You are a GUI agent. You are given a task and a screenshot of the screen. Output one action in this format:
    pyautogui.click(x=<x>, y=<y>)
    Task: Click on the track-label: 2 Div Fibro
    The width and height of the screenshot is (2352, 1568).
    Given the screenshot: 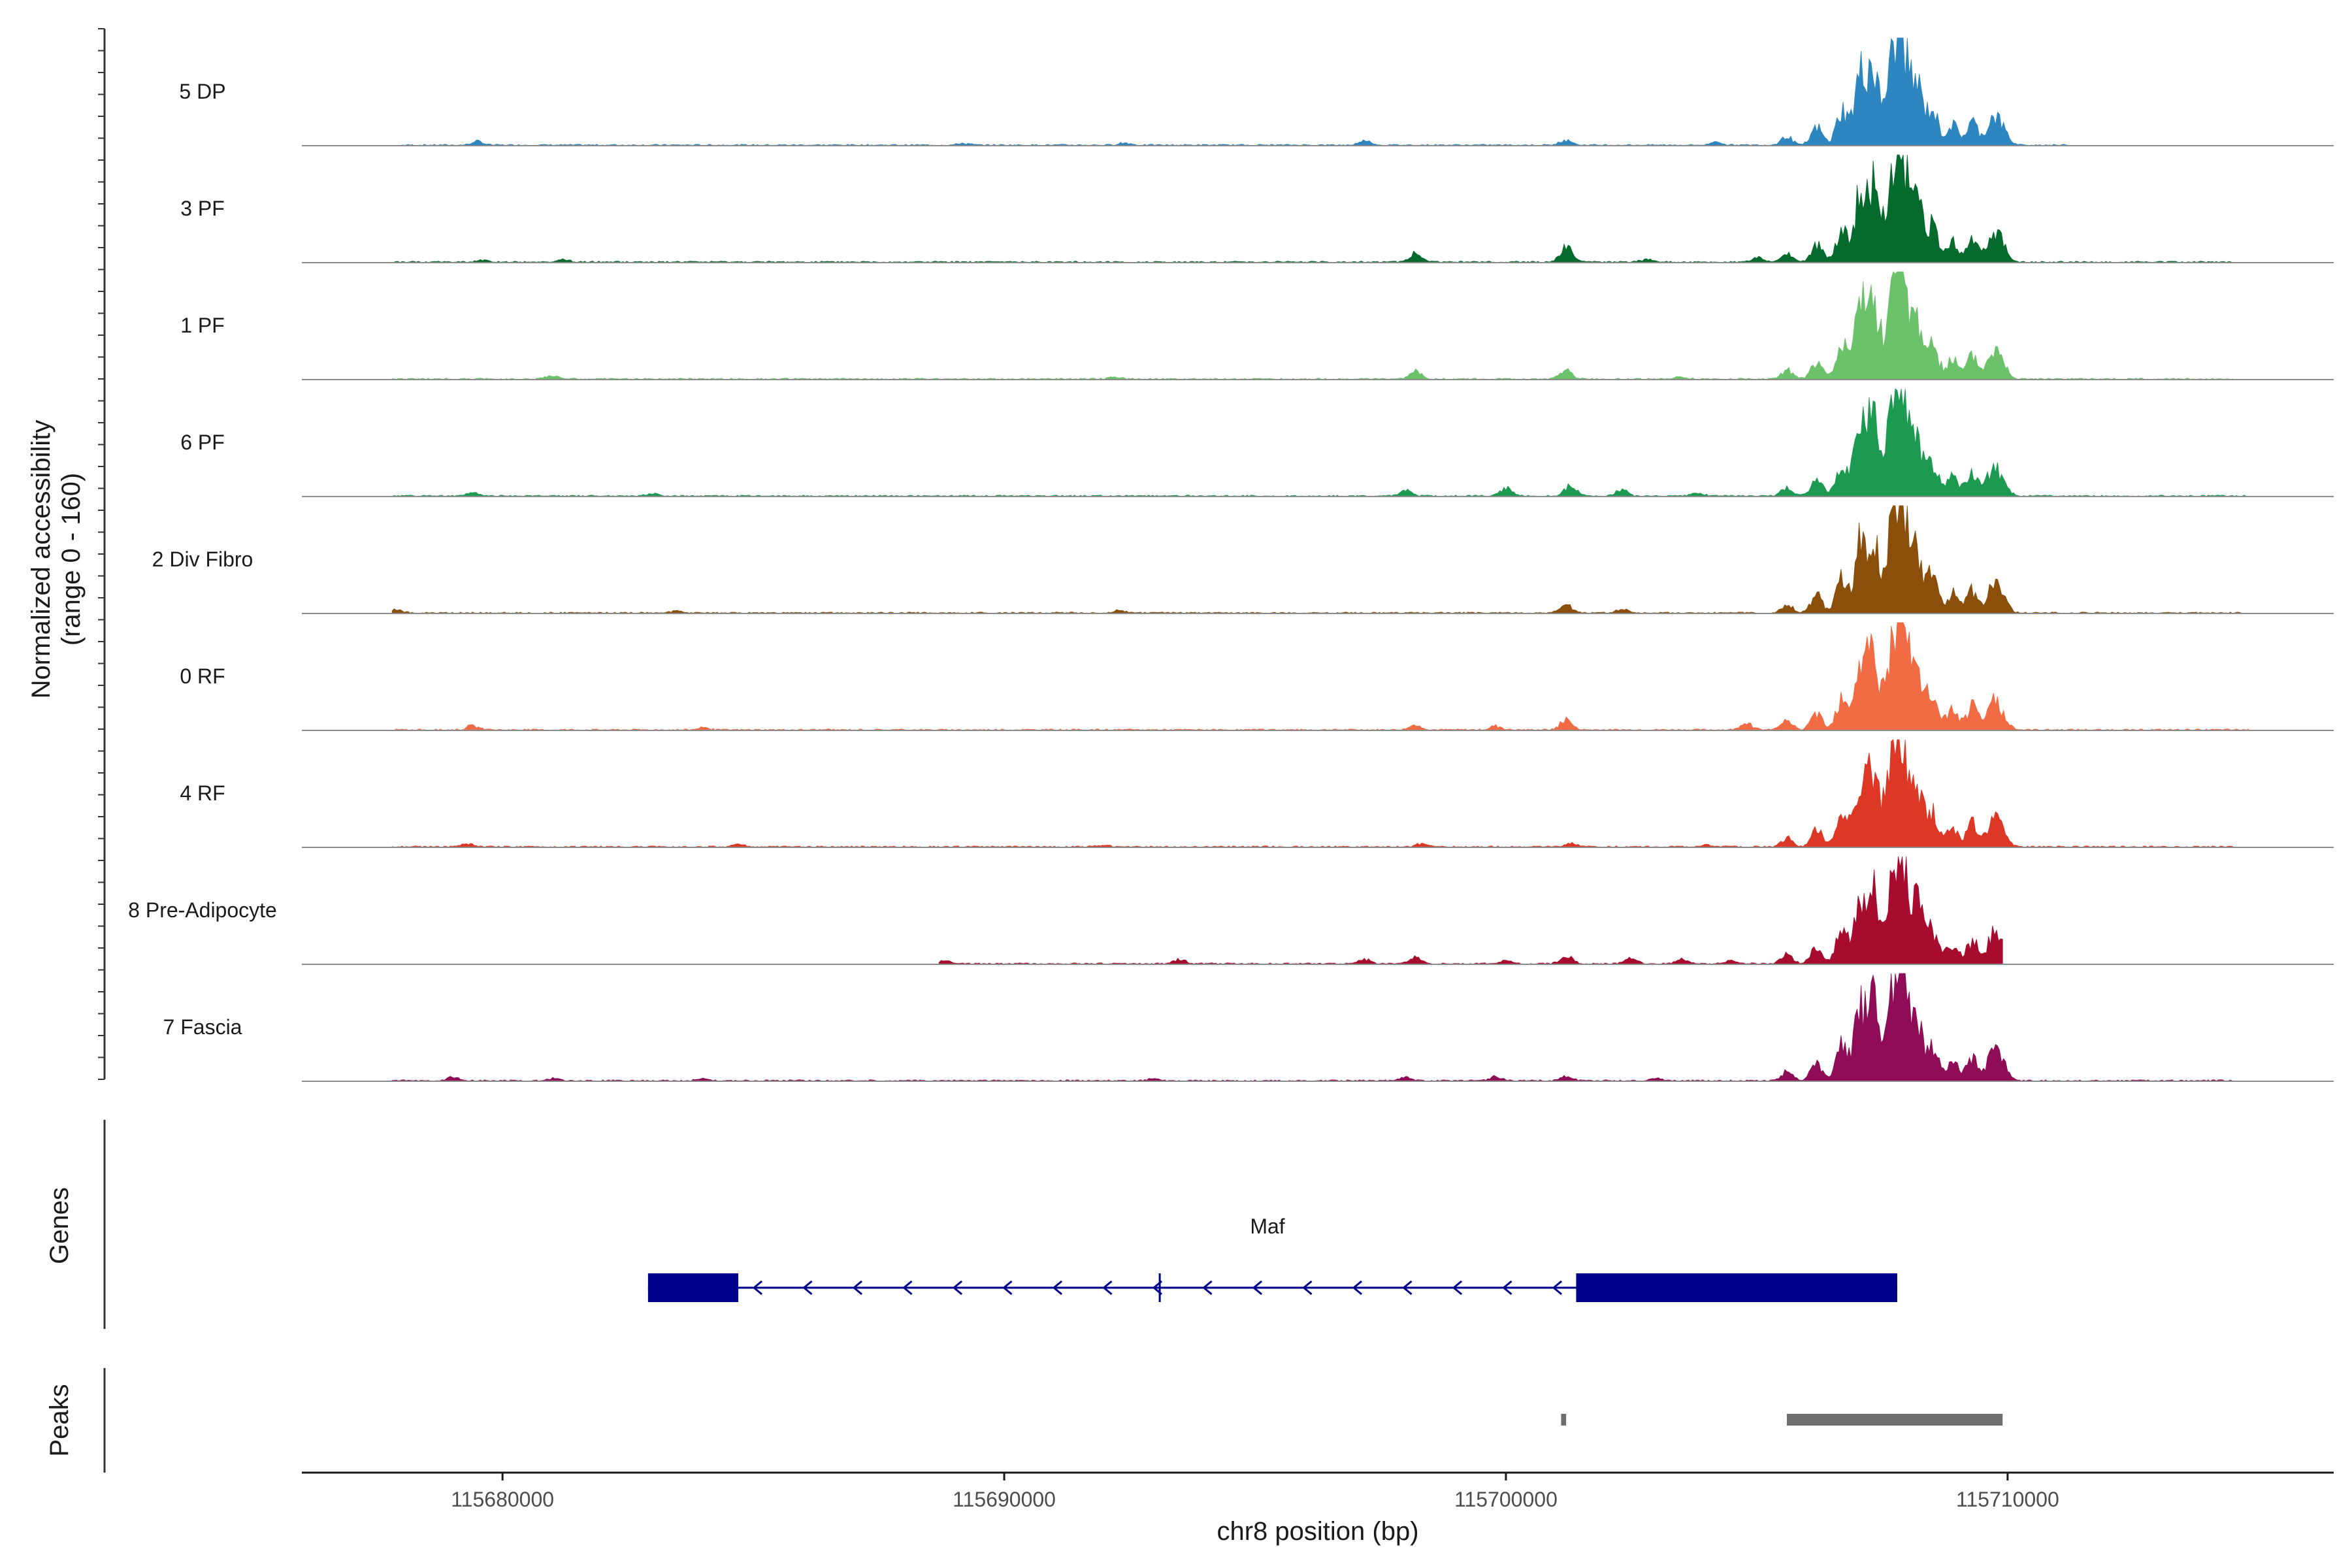 What is the action you would take?
    pyautogui.click(x=202, y=559)
    